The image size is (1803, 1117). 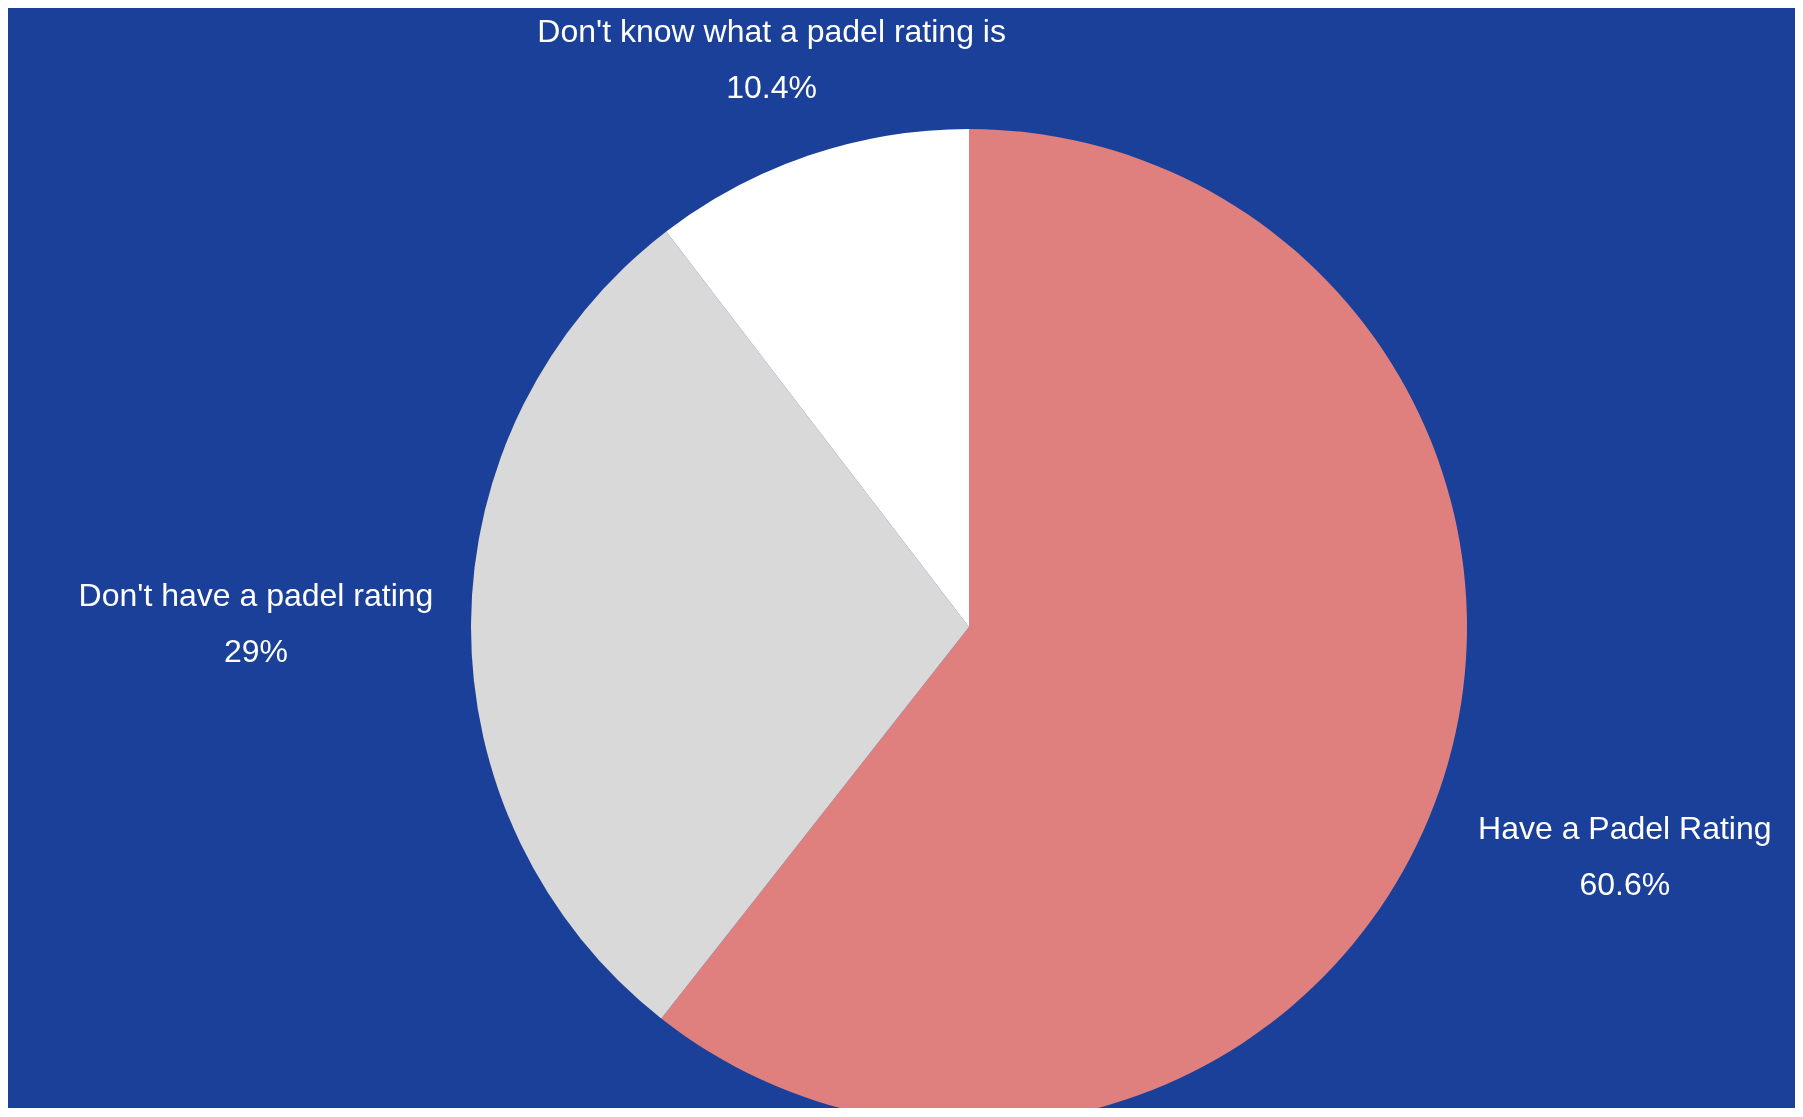 I want to click on slice-label: Don't have a padel rating, so click(x=256, y=594).